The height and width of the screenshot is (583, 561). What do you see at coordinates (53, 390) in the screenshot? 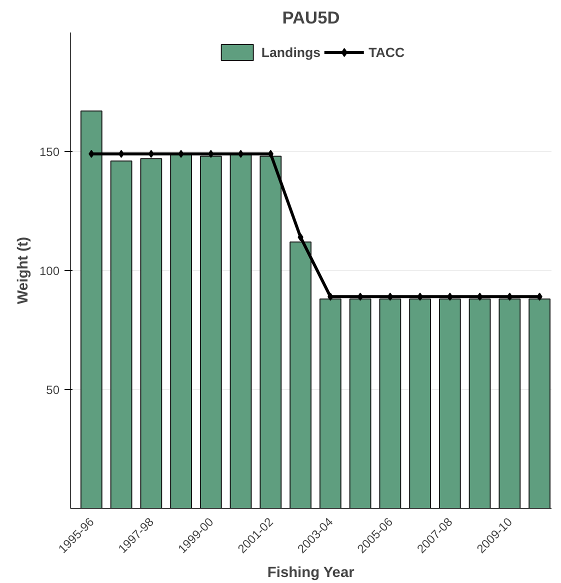
I see `y-tick-label: 50` at bounding box center [53, 390].